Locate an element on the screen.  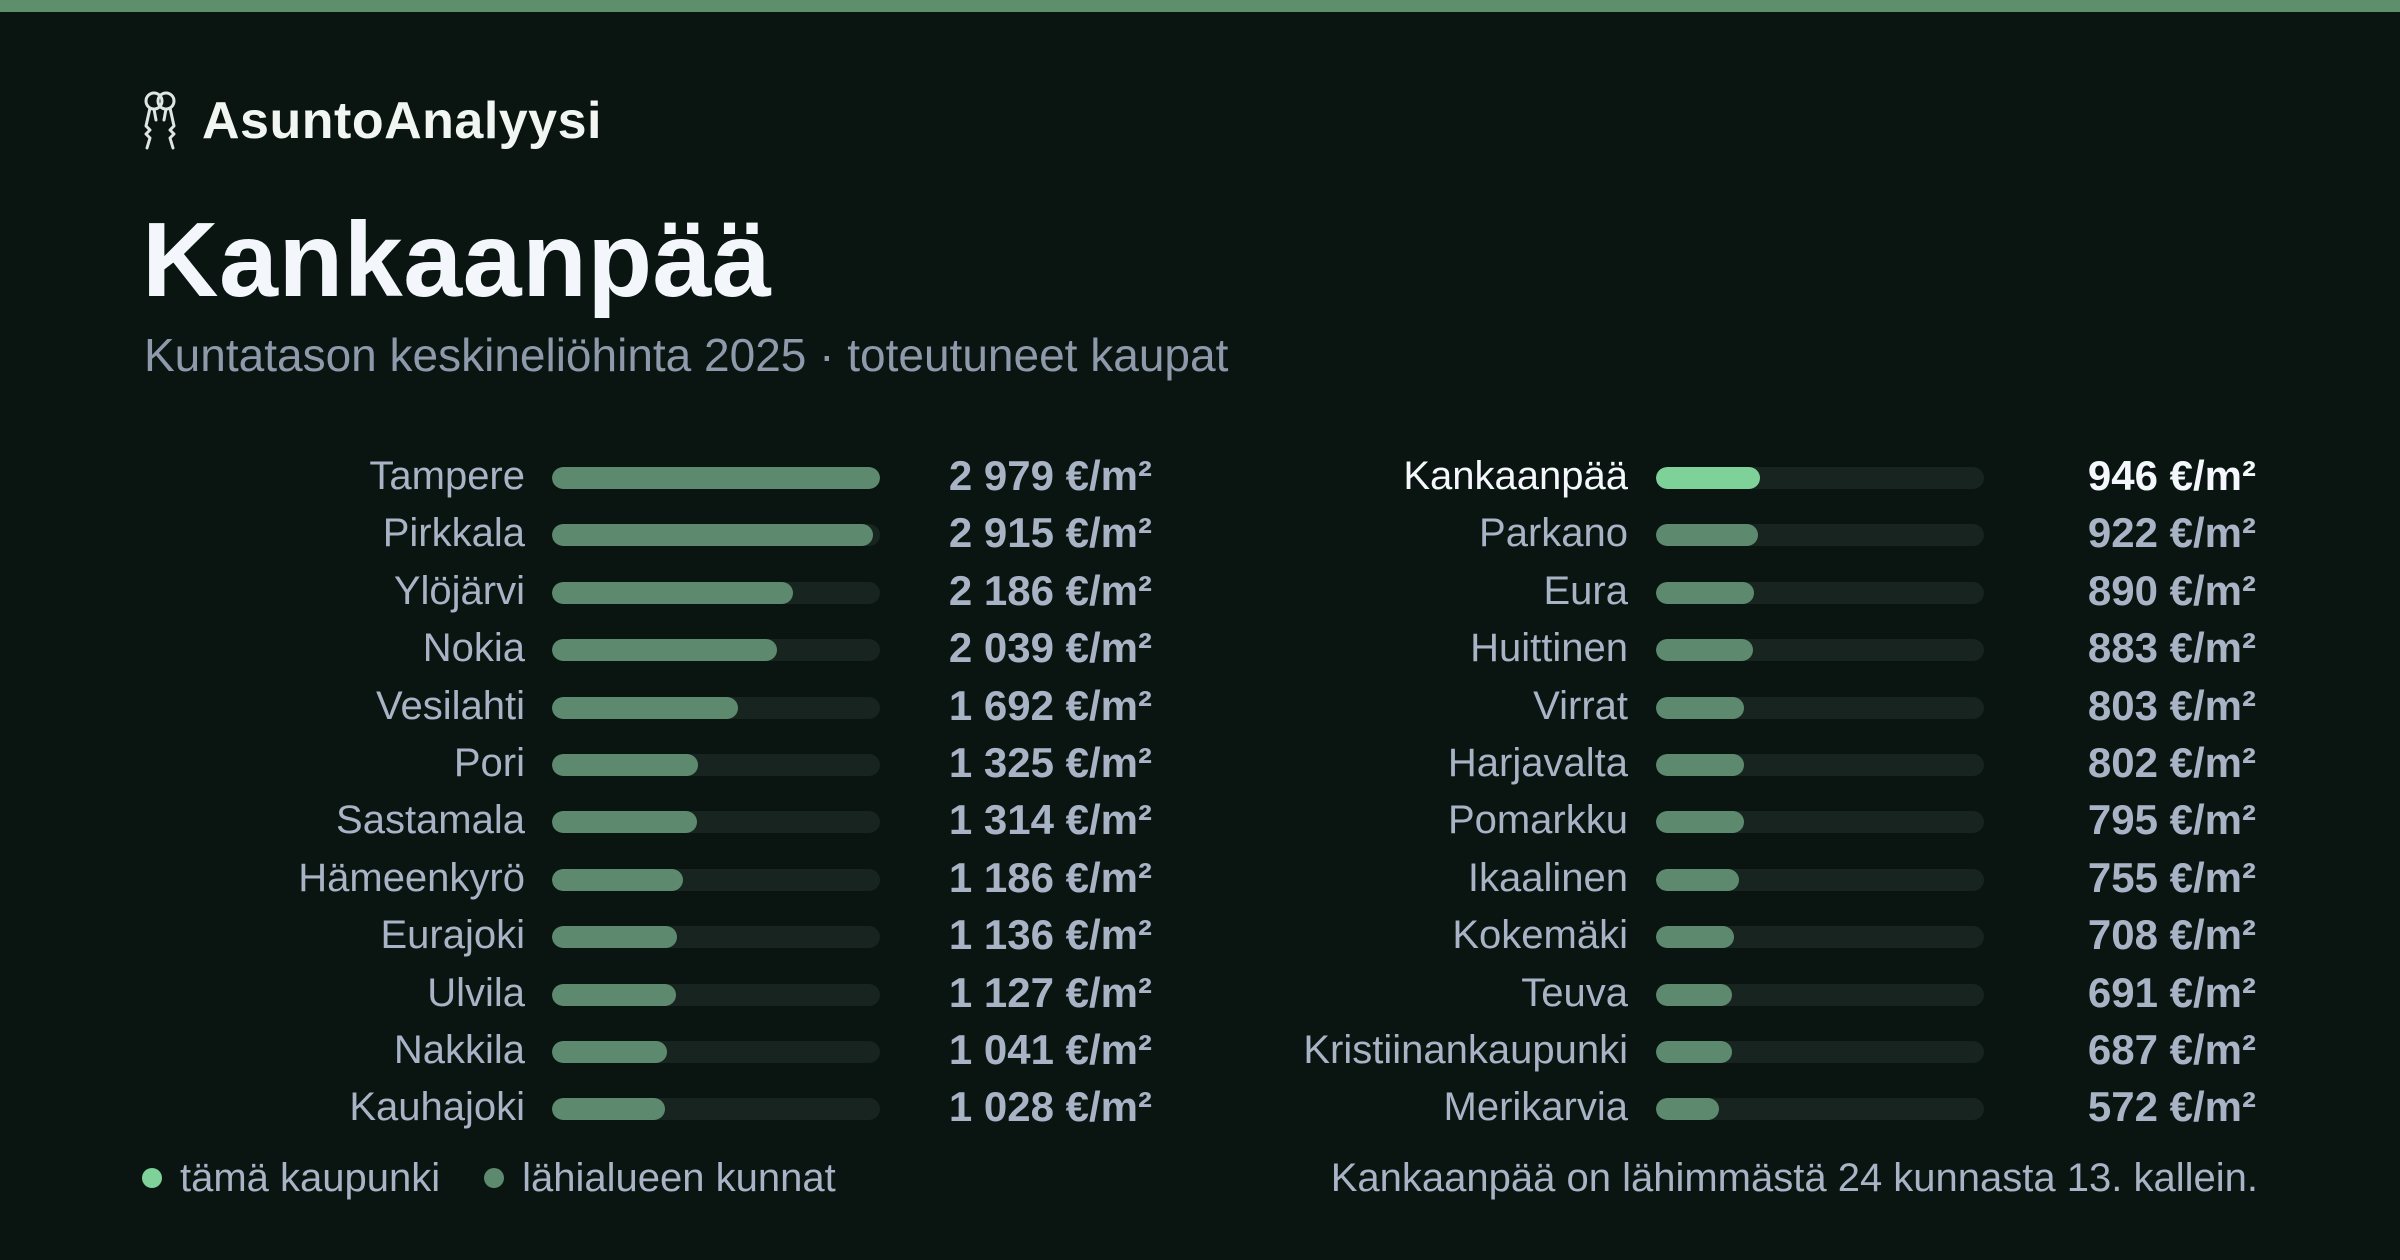
brand: AsuntoAnalyysi is located at coordinates (371, 121).